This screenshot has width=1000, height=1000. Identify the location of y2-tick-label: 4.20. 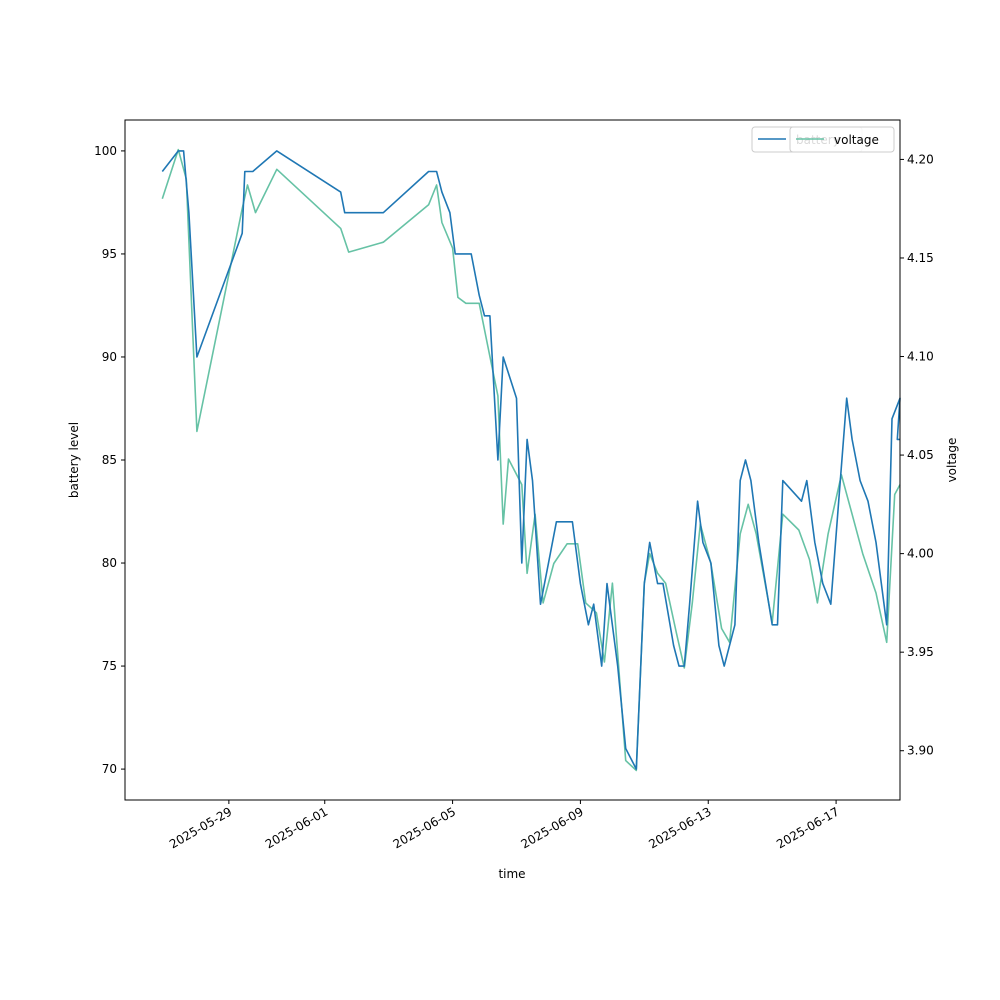
(920, 159).